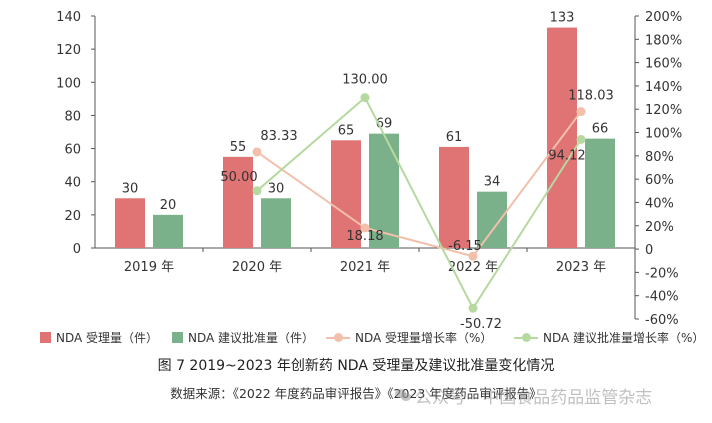  What do you see at coordinates (454, 137) in the screenshot?
I see `bar-label-accepted: 61` at bounding box center [454, 137].